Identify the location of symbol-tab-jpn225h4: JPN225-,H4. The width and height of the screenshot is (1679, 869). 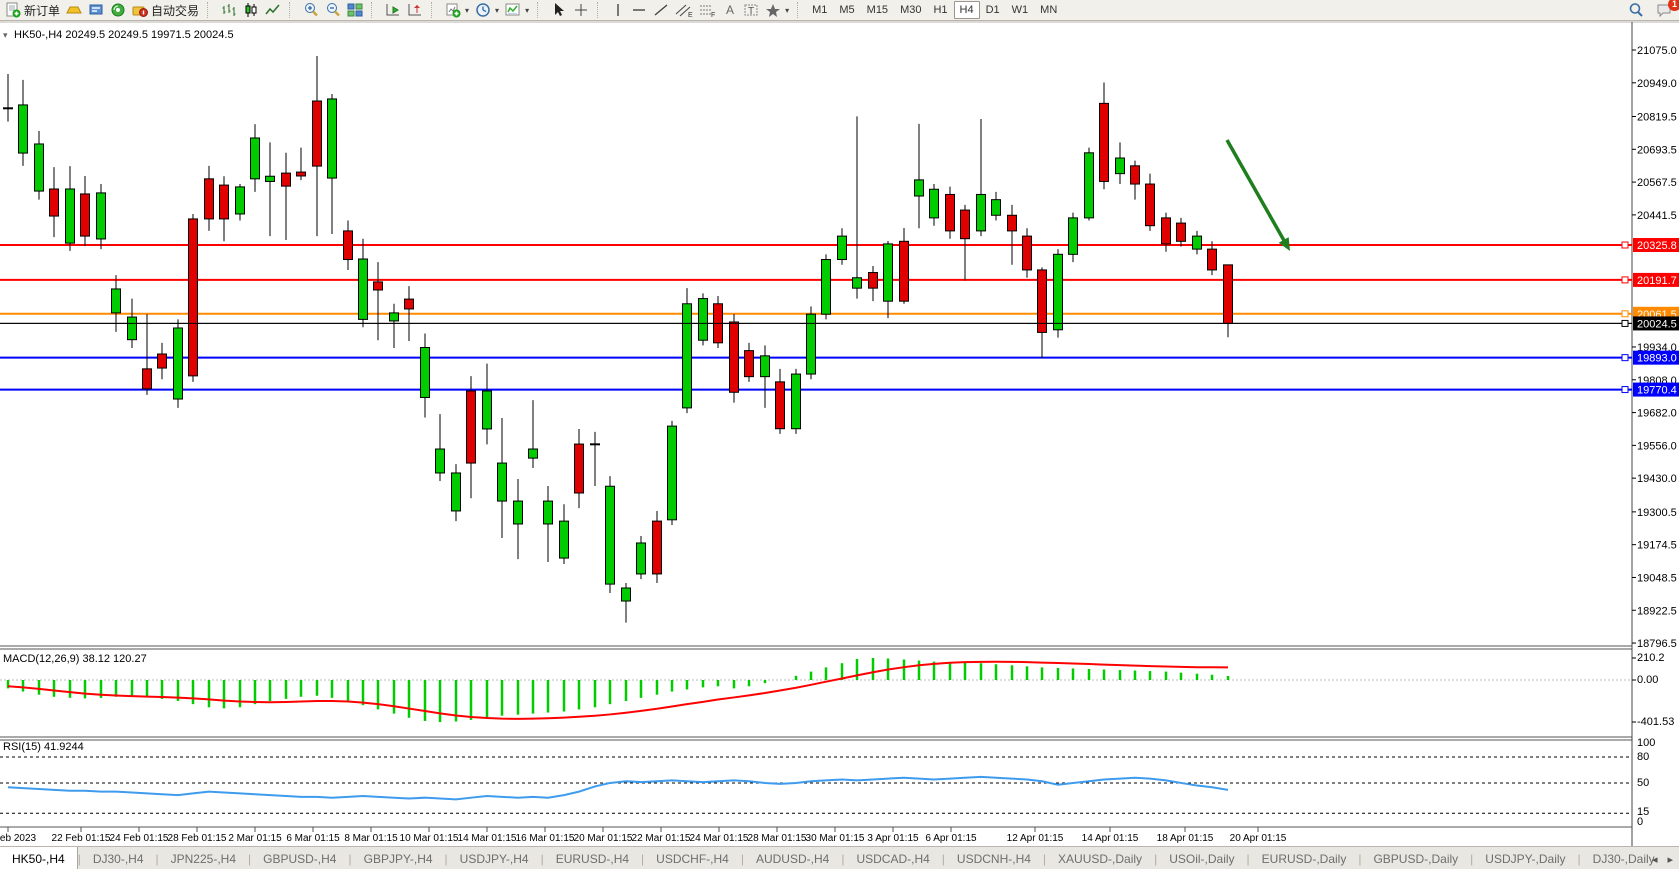
(203, 859).